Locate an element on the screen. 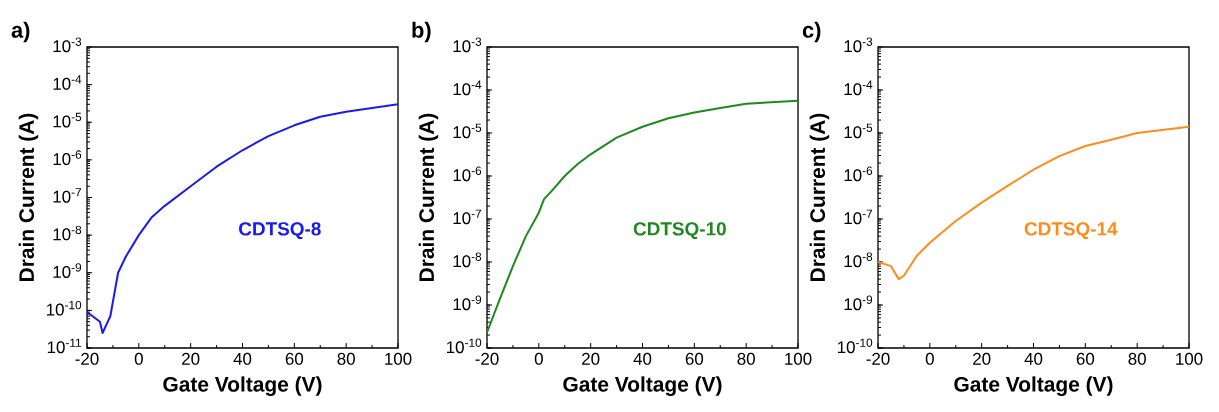 This screenshot has height=412, width=1219. chart-title: b) is located at coordinates (421, 32).